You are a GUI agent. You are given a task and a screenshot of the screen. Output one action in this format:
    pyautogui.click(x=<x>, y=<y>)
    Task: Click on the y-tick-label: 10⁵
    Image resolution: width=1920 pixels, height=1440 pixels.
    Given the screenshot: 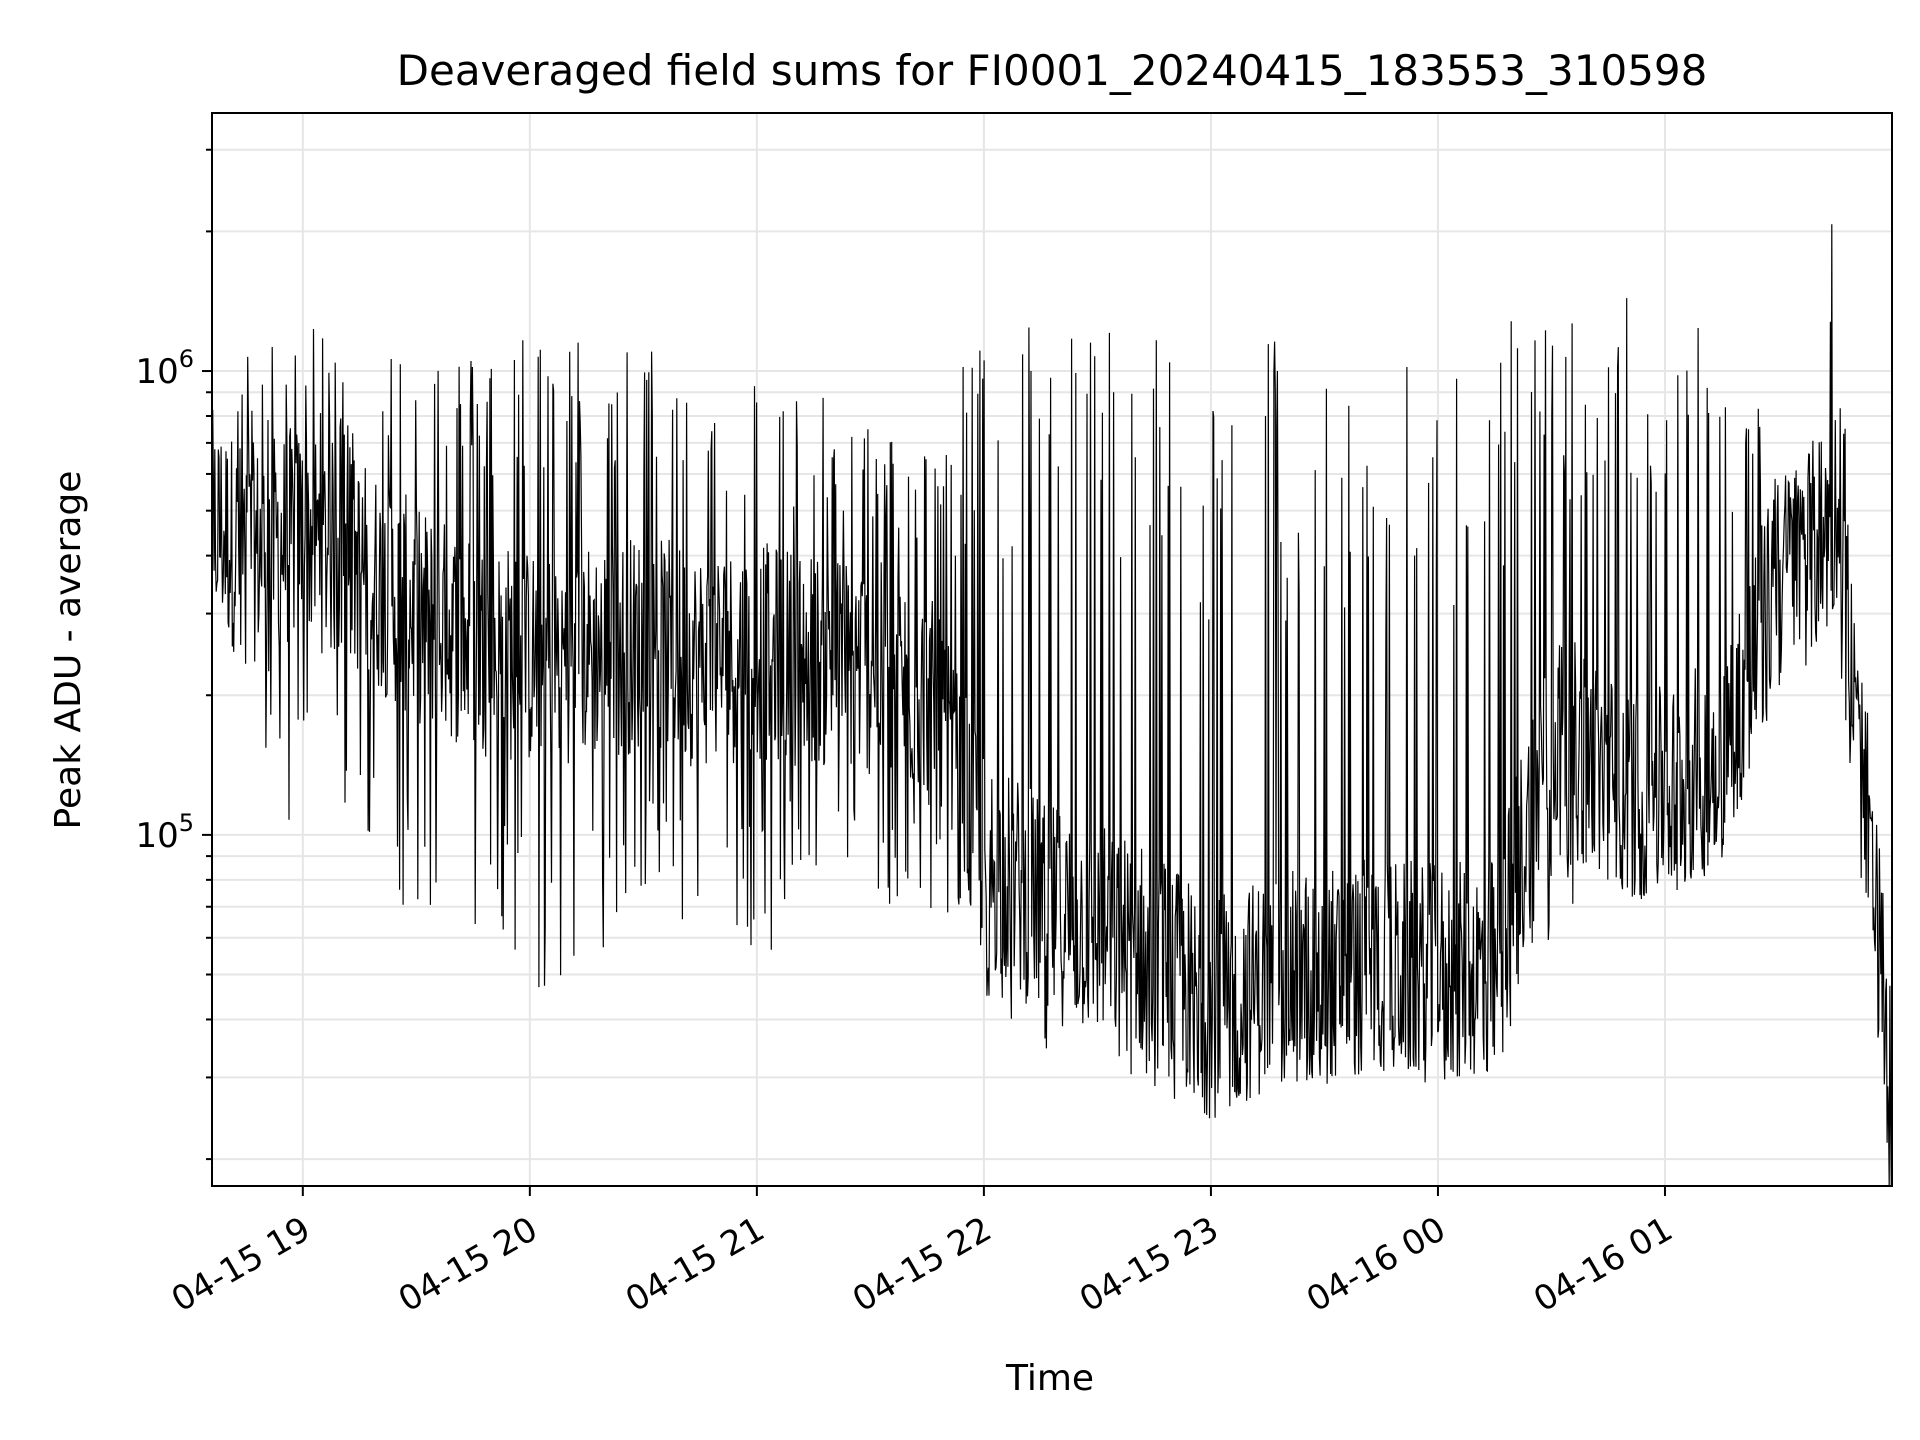 What is the action you would take?
    pyautogui.click(x=164, y=832)
    